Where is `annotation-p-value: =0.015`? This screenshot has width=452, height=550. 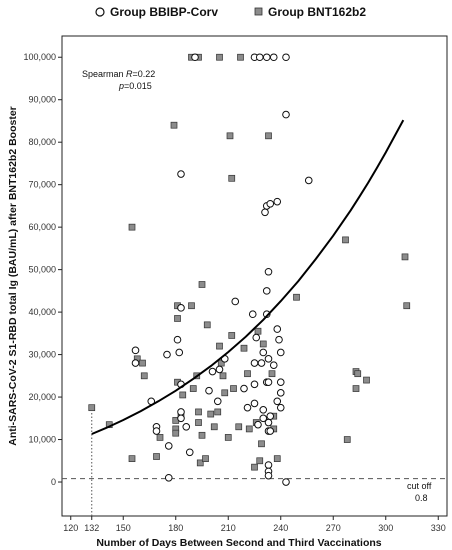
annotation-p-value: =0.015 is located at coordinates (138, 86).